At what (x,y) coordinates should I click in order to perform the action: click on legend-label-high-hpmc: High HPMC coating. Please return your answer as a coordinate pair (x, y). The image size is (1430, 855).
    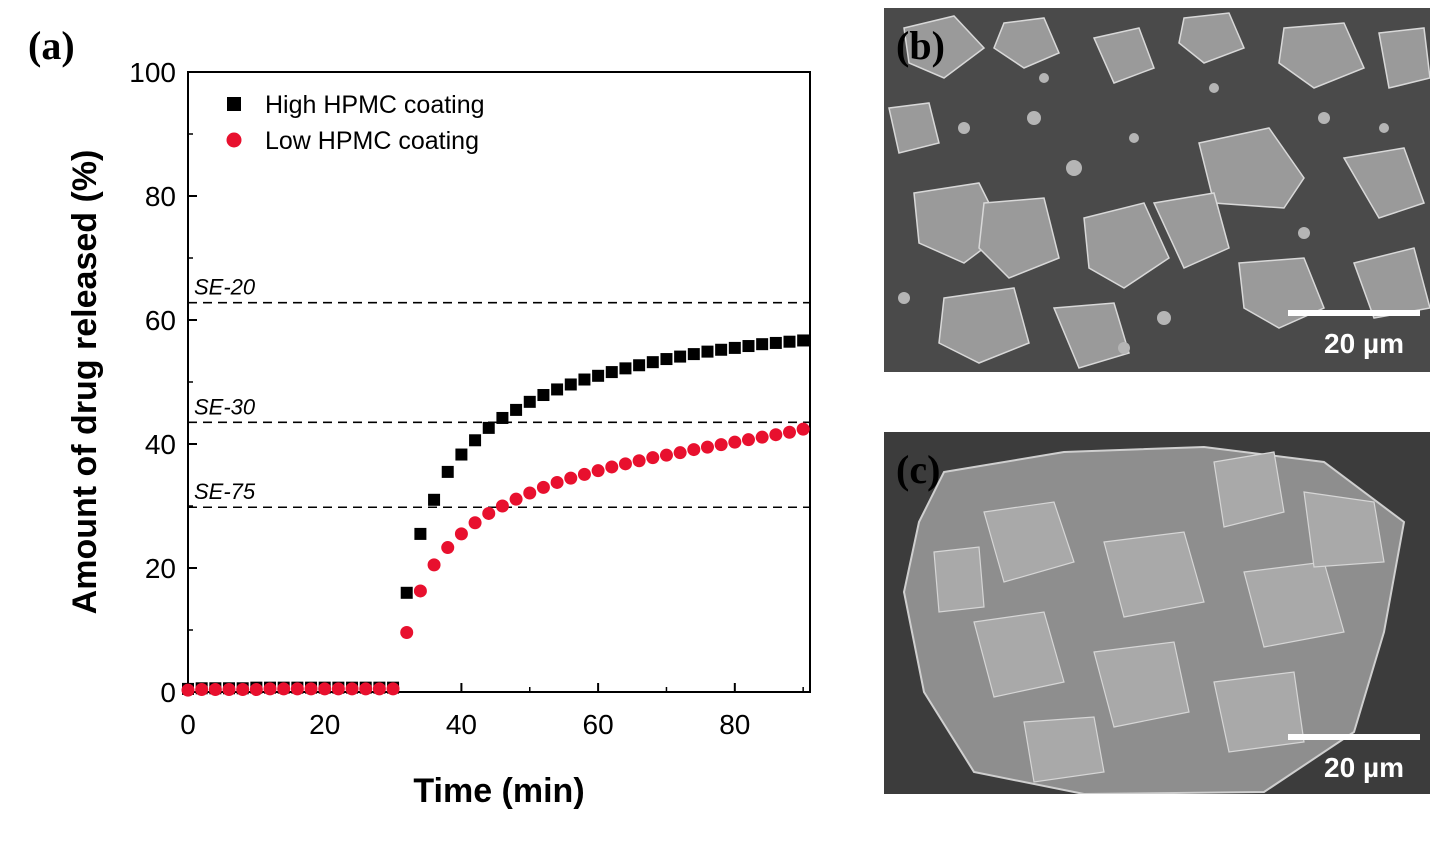
    Looking at the image, I should click on (375, 105).